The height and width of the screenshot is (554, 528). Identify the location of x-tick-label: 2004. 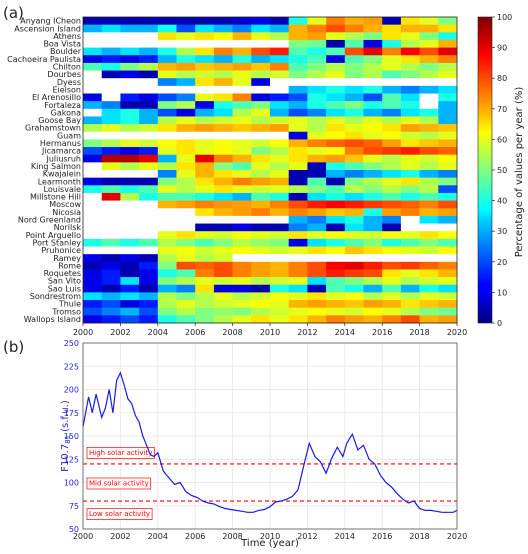
(158, 536).